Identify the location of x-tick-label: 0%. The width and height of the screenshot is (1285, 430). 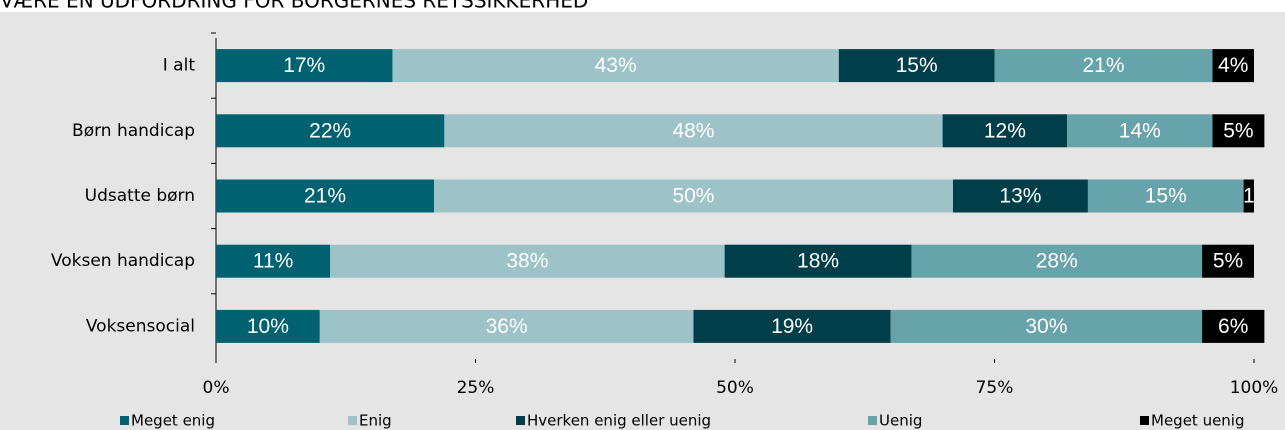
(216, 388).